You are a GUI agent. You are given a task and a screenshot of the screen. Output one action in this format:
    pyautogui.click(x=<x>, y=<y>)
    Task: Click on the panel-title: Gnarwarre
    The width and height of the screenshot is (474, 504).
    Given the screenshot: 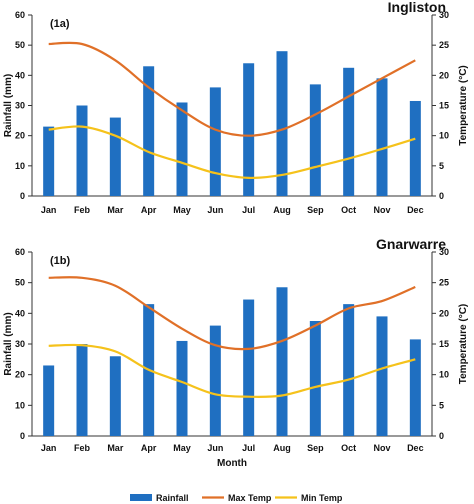 What is the action you would take?
    pyautogui.click(x=411, y=244)
    